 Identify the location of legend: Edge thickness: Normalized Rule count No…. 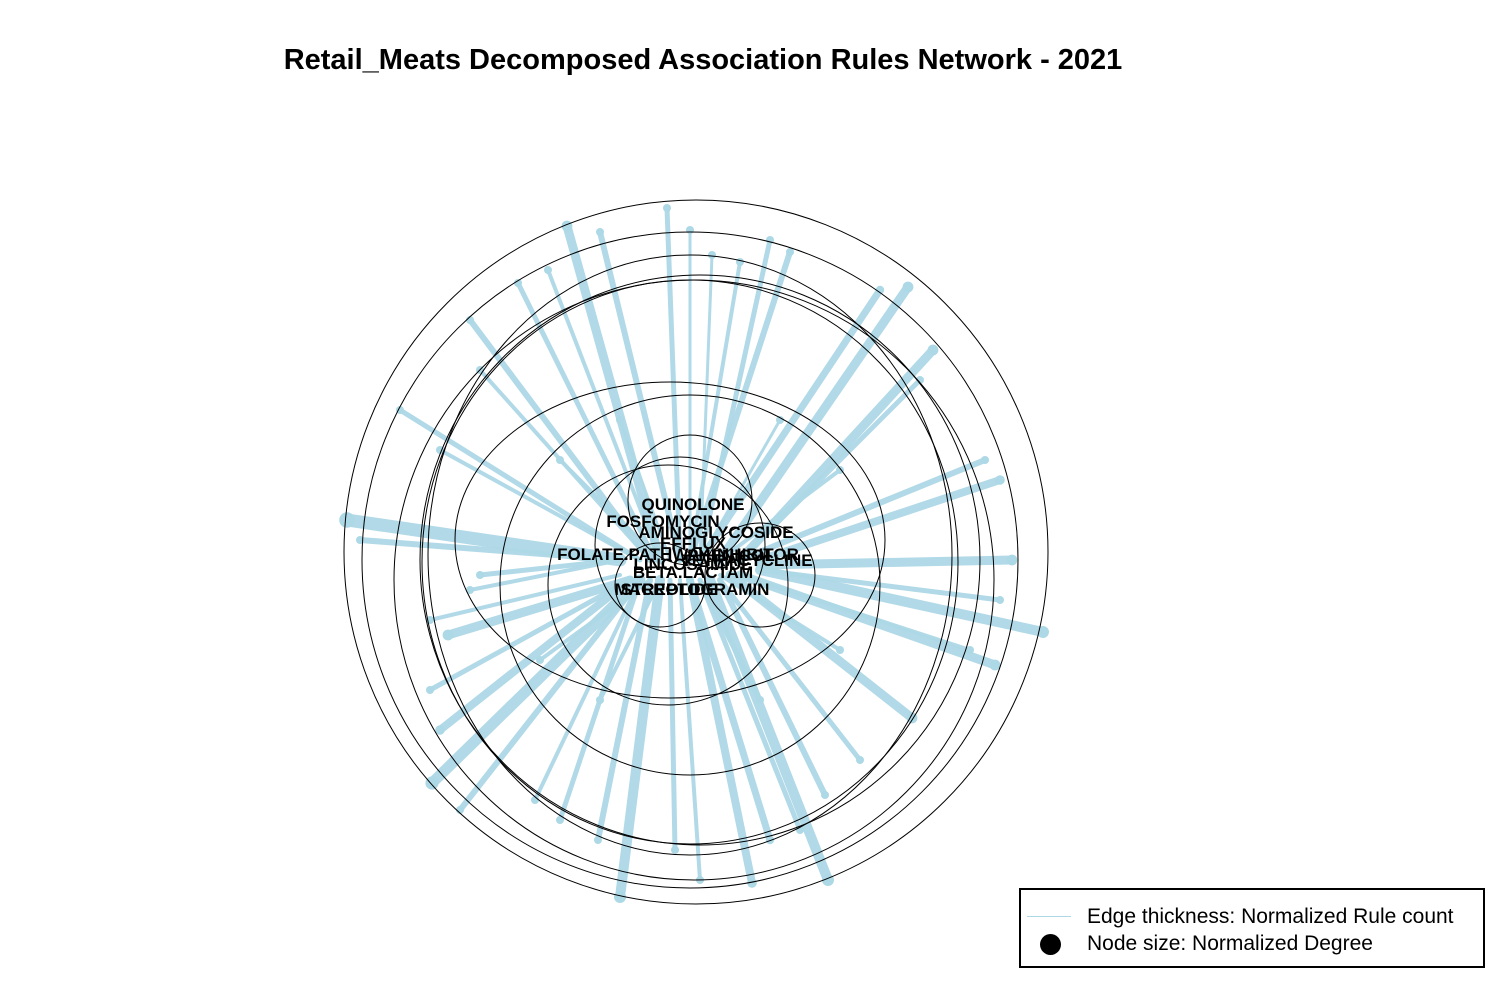
(1252, 928).